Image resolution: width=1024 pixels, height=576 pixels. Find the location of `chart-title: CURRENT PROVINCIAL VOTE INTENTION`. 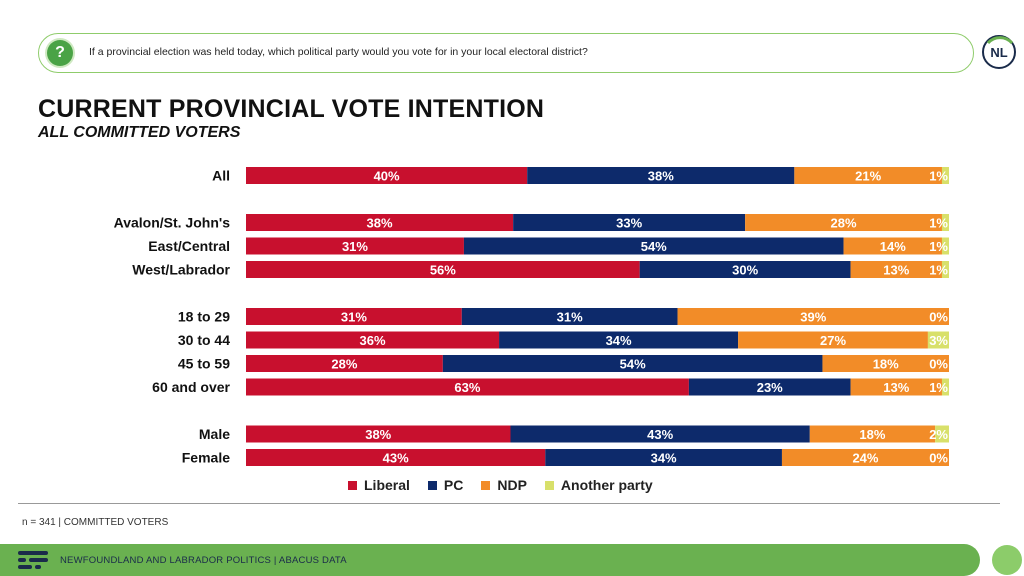

chart-title: CURRENT PROVINCIAL VOTE INTENTION is located at coordinates (291, 109).